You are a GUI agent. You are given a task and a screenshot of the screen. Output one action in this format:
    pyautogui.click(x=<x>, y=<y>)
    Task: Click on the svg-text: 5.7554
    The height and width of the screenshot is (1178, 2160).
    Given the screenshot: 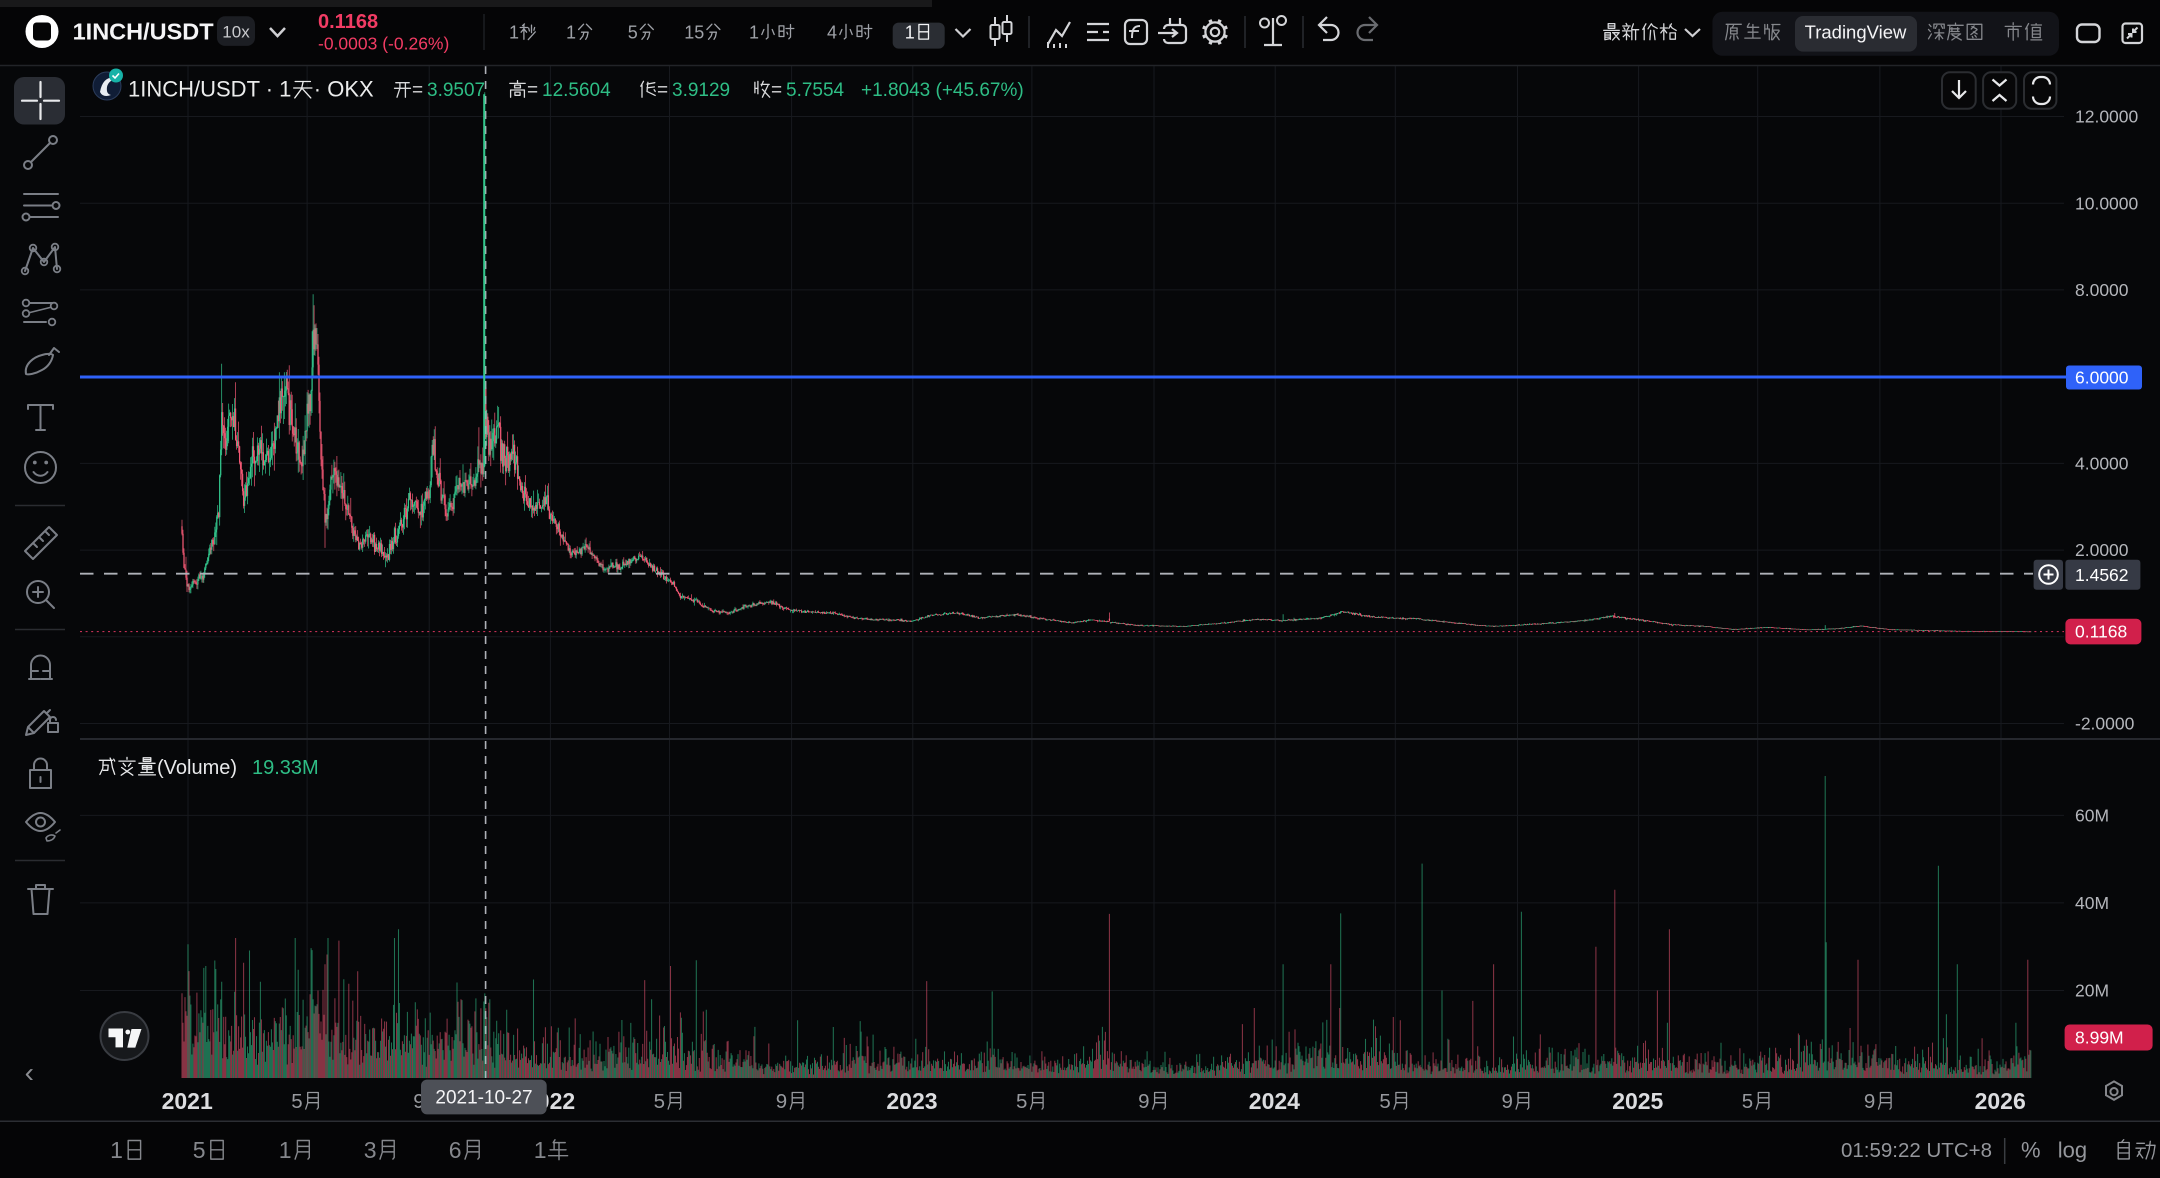 What is the action you would take?
    pyautogui.click(x=815, y=90)
    